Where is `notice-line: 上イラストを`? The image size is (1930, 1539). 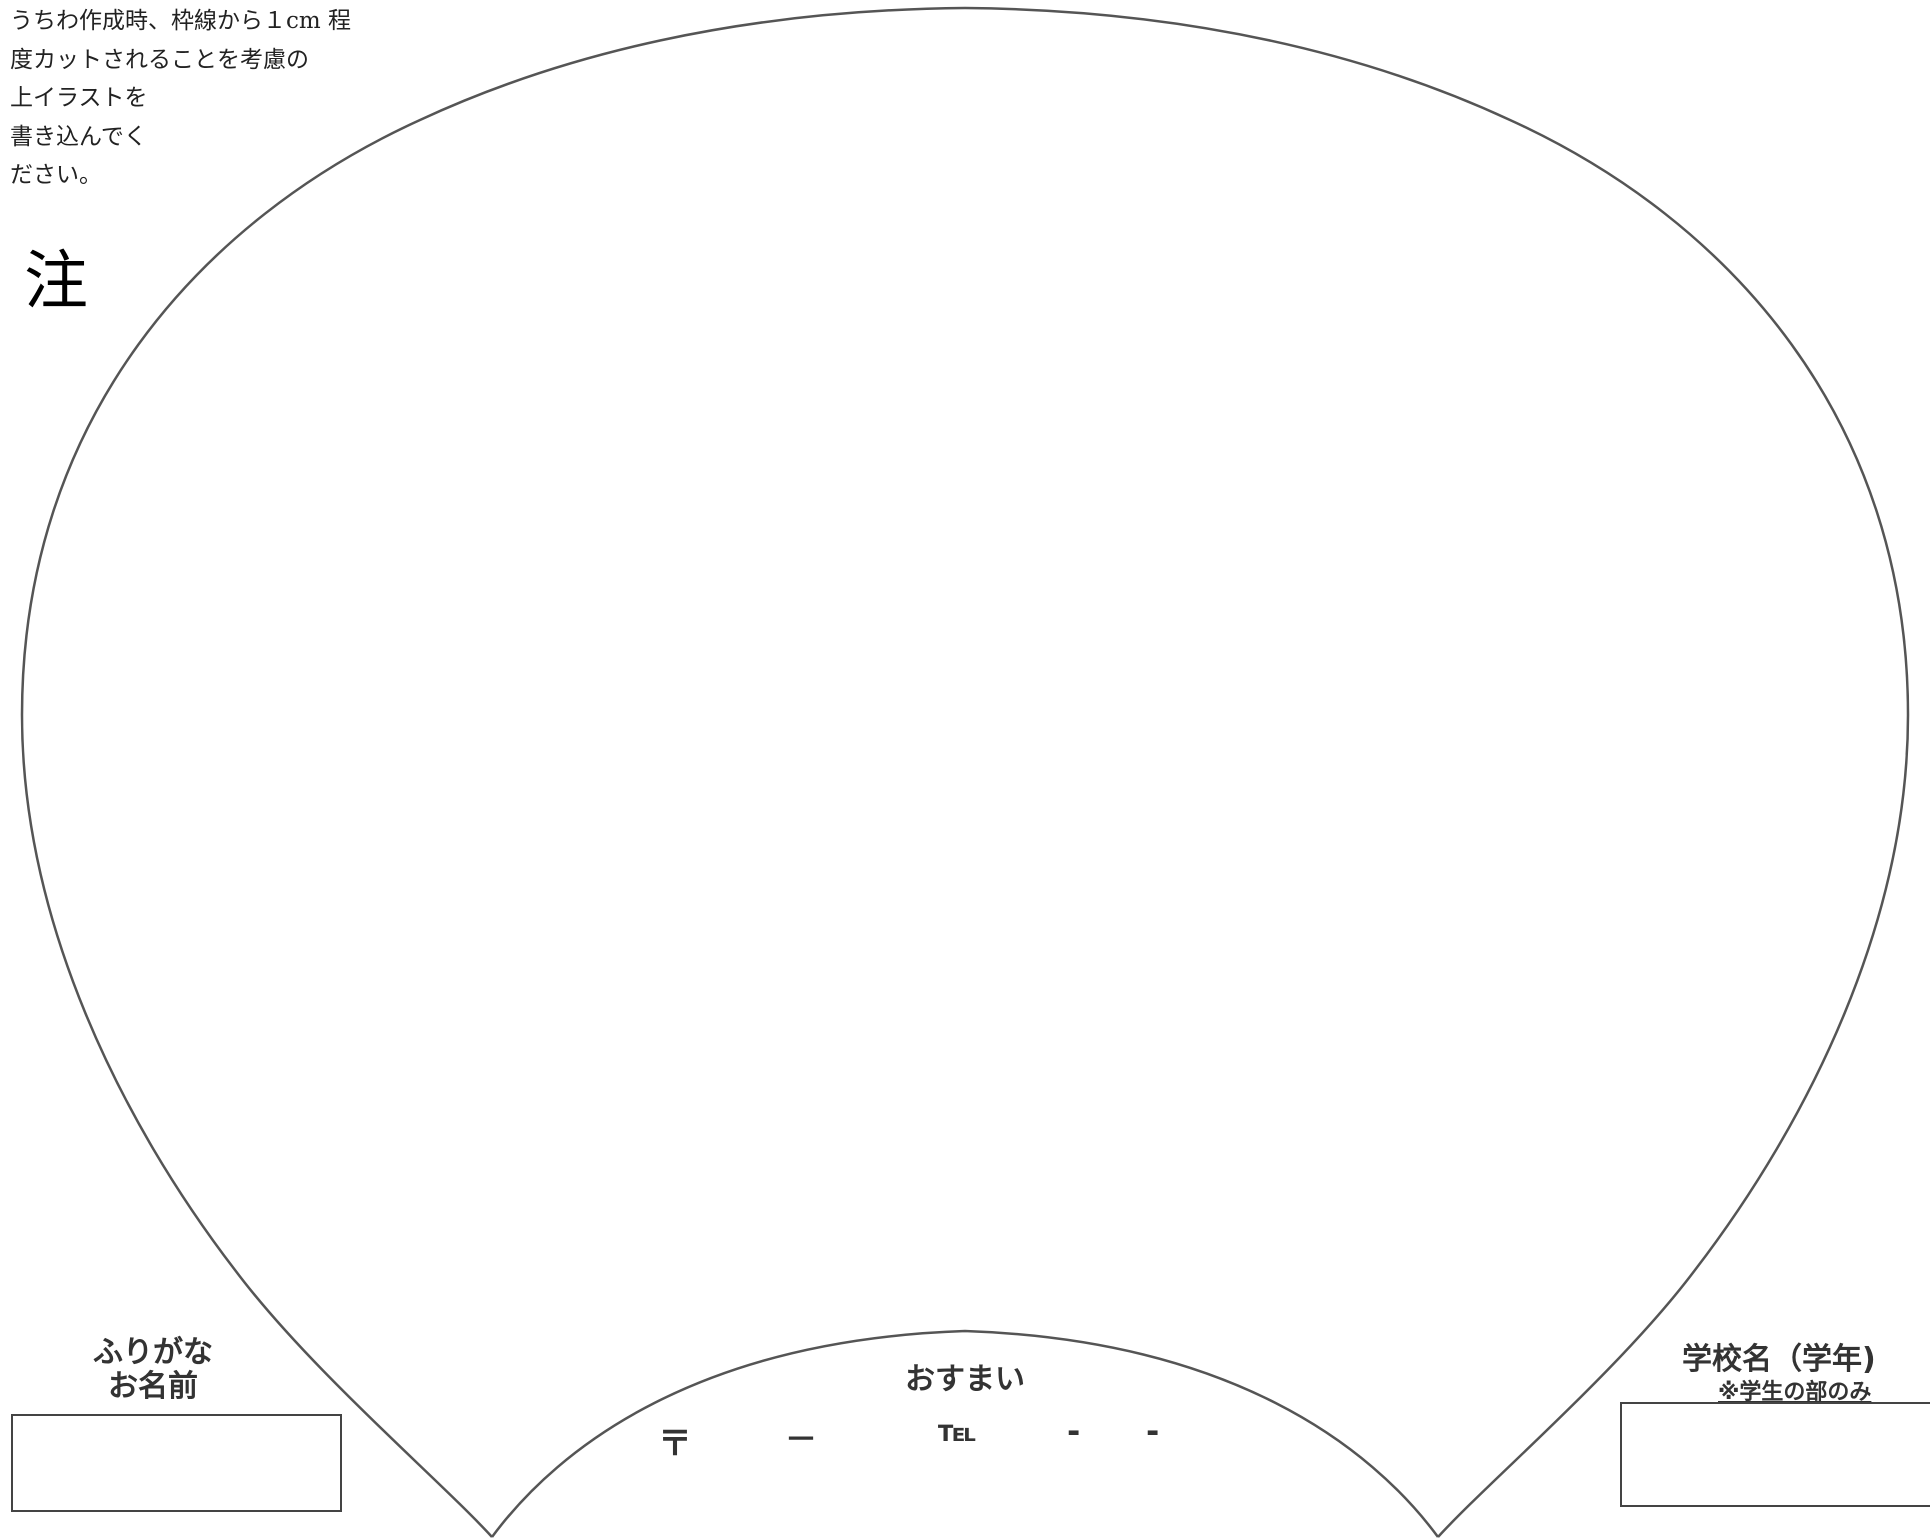 notice-line: 上イラストを is located at coordinates (79, 98).